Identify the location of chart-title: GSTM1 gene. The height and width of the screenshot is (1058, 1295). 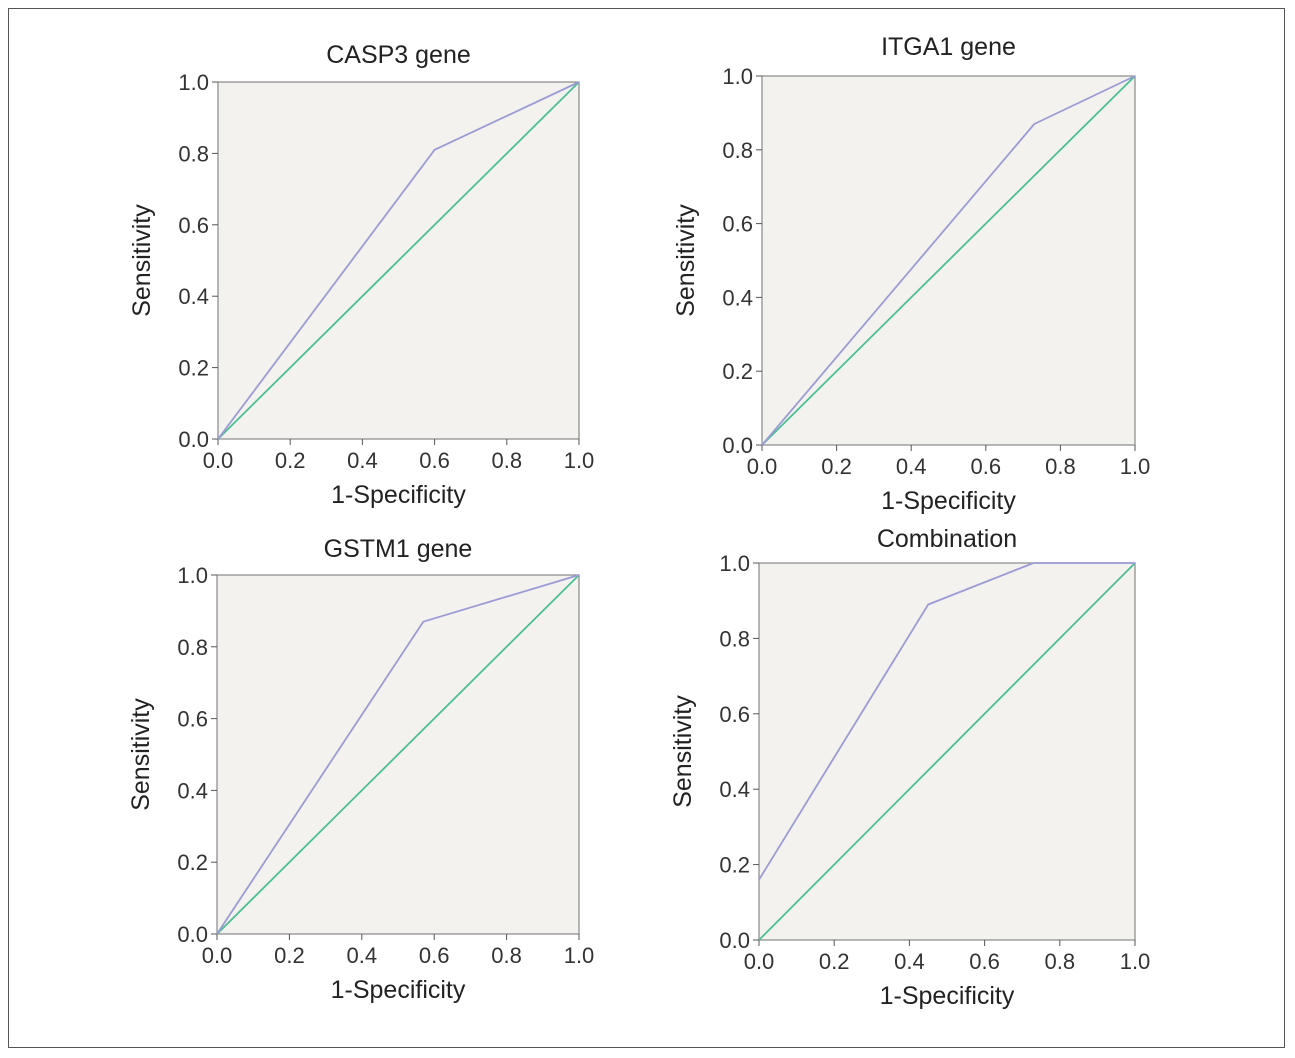
(398, 549).